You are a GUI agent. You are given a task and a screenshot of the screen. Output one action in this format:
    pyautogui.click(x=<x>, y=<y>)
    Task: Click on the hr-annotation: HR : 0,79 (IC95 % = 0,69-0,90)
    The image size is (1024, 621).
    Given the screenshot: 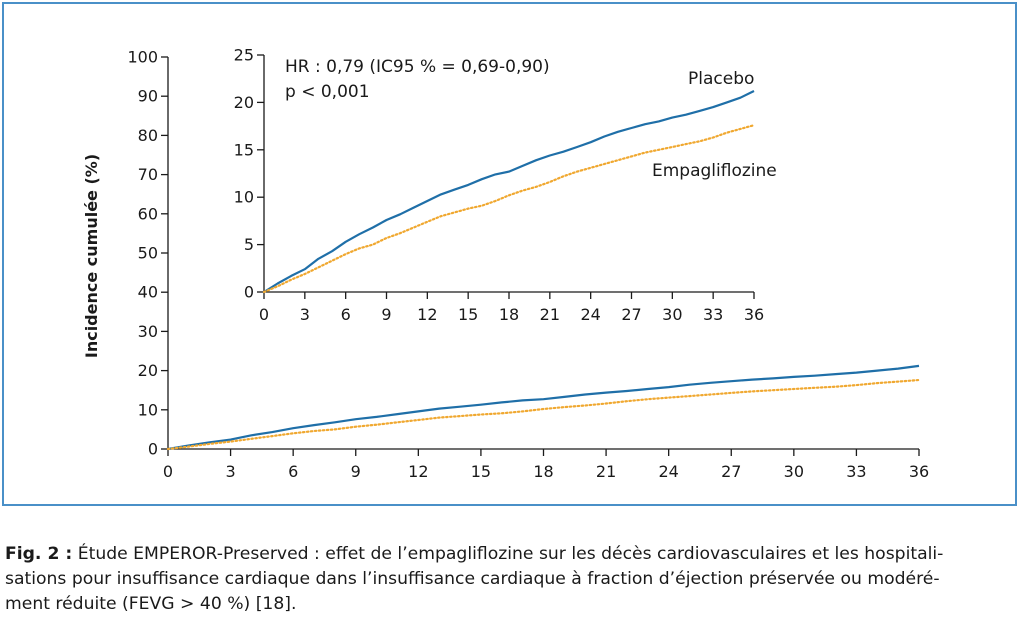 What is the action you would take?
    pyautogui.click(x=417, y=67)
    